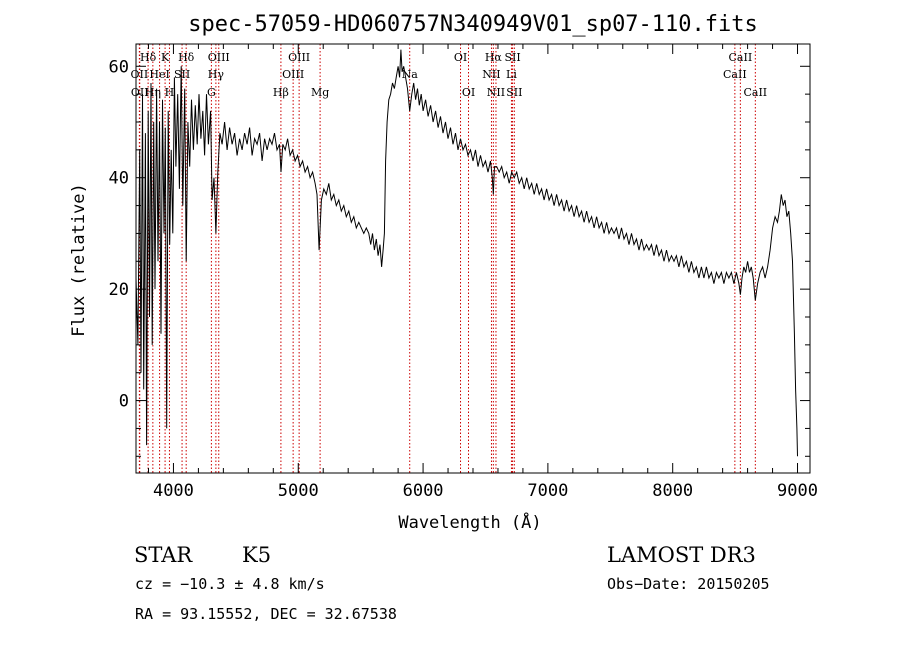  What do you see at coordinates (547, 491) in the screenshot?
I see `x-tick-label-3: 7000` at bounding box center [547, 491].